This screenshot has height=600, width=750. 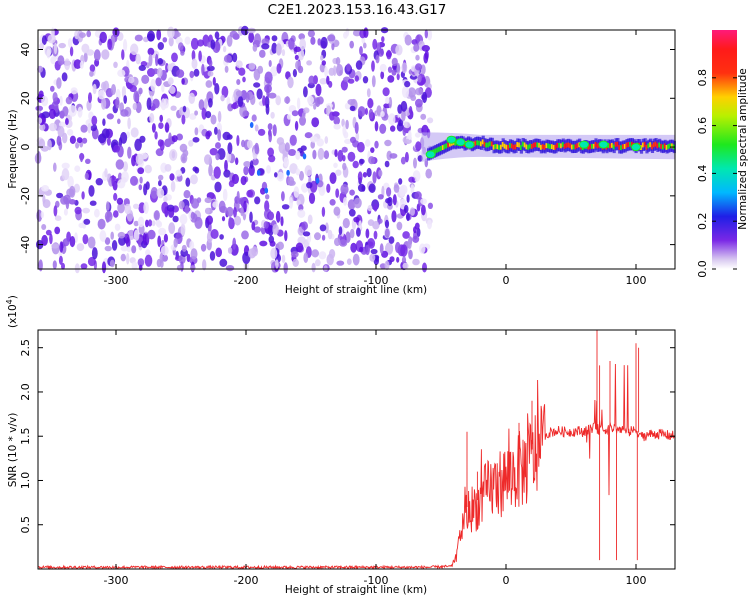 What do you see at coordinates (636, 580) in the screenshot?
I see `x-tick-label: 100` at bounding box center [636, 580].